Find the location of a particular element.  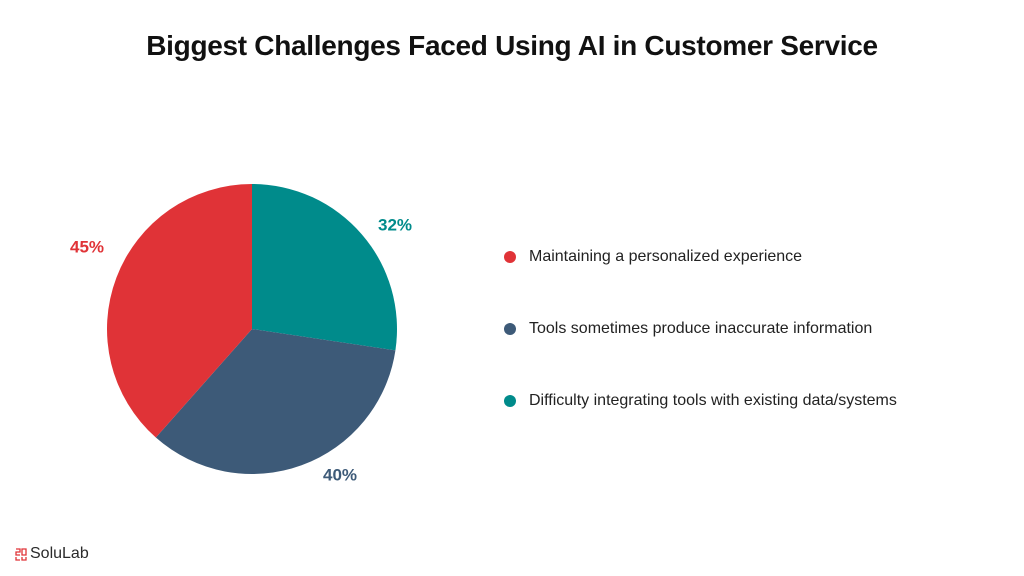

brand-footer: SoluLab is located at coordinates (52, 554).